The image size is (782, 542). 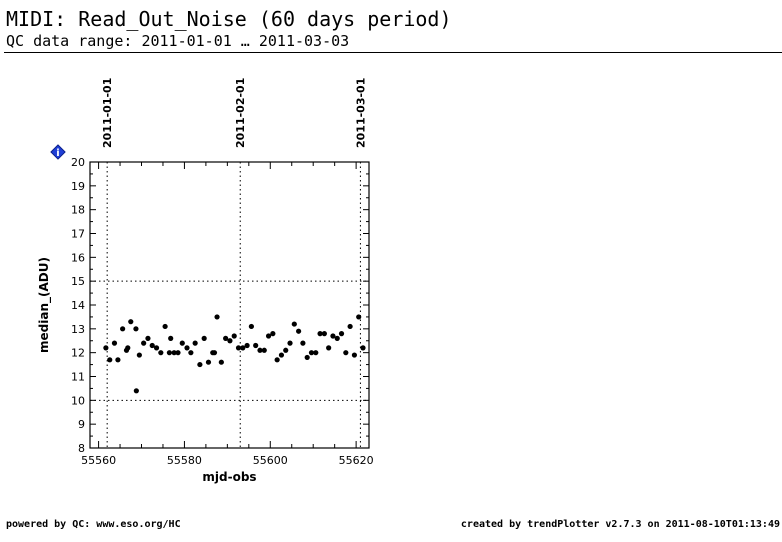 I want to click on svg-text: i, so click(x=57, y=153).